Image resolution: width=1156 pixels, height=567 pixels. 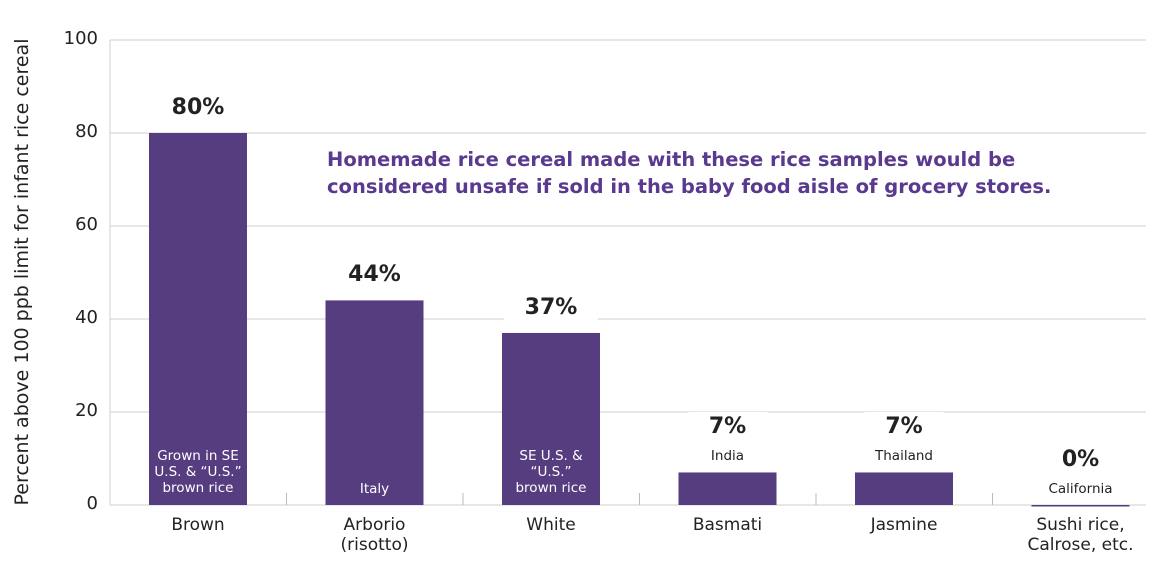 What do you see at coordinates (86, 317) in the screenshot?
I see `y-tick-label: 40` at bounding box center [86, 317].